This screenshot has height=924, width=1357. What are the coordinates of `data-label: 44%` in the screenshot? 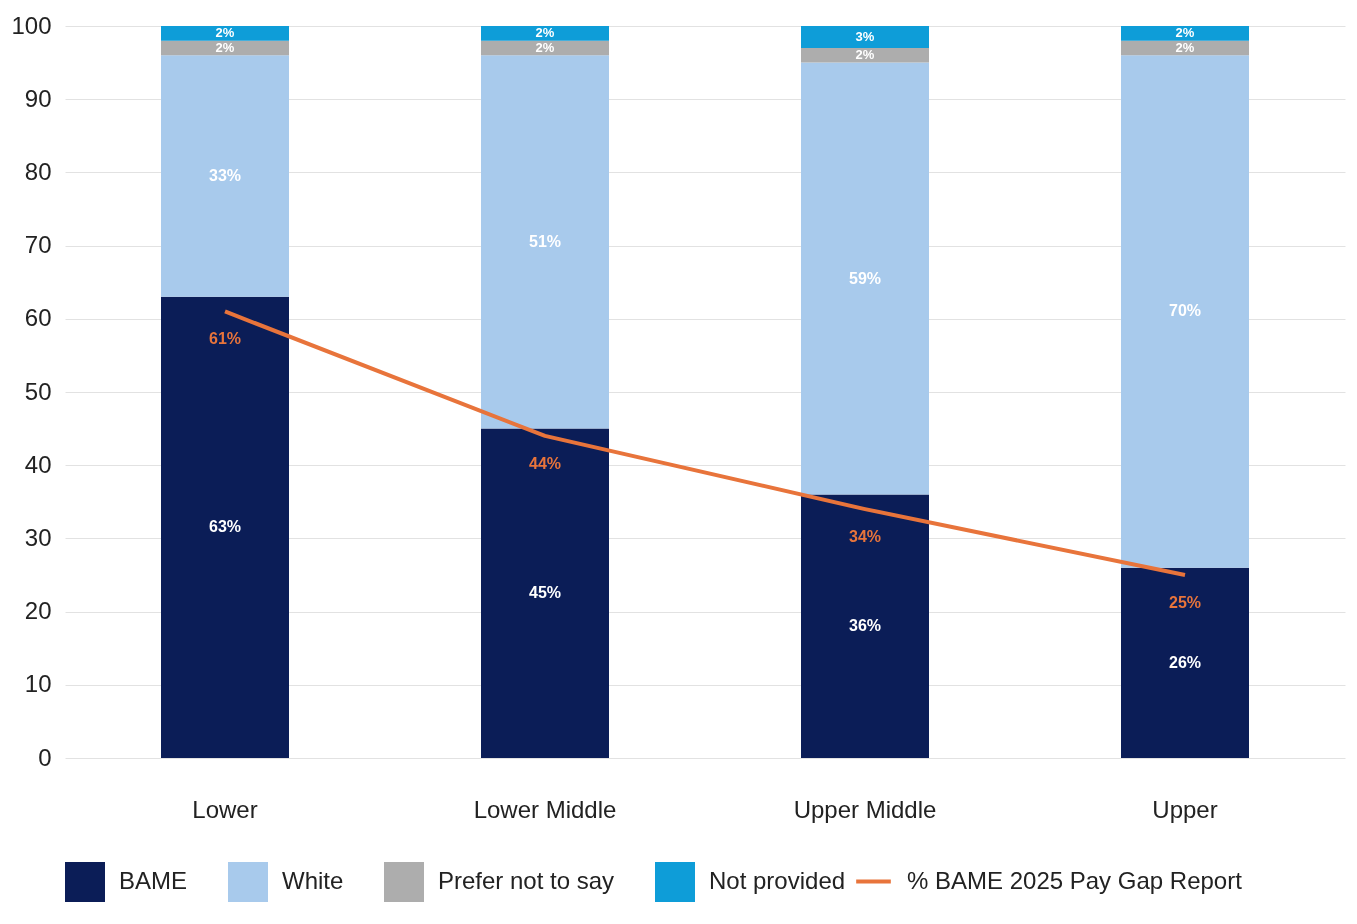 It's located at (545, 463).